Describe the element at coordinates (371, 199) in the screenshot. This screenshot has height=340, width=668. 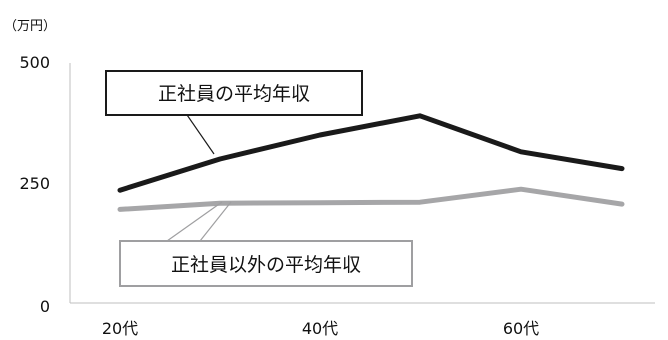
I see `series-line-non-full-time` at that location.